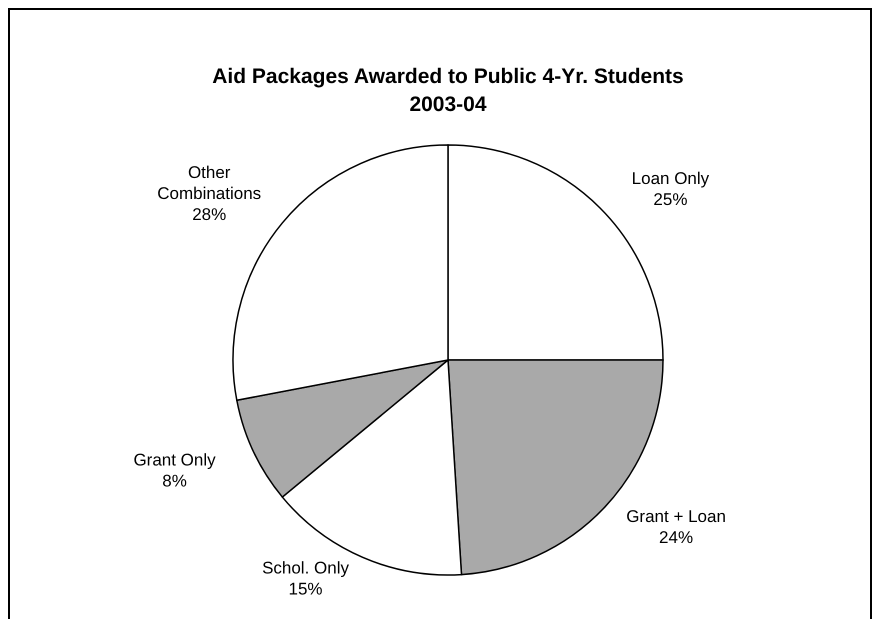  I want to click on slice-label: Other Combinations, so click(209, 183).